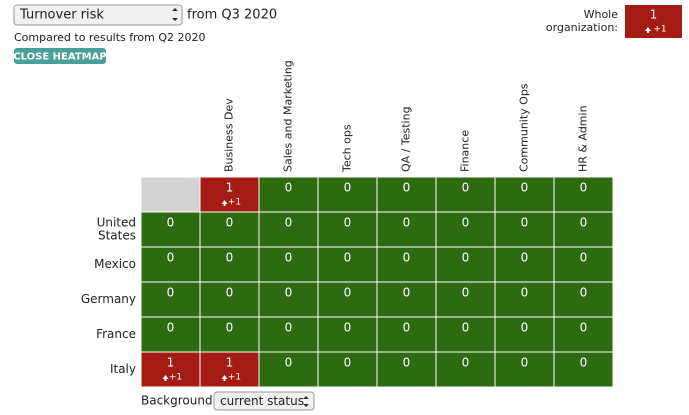 Image resolution: width=689 pixels, height=415 pixels. What do you see at coordinates (110, 37) in the screenshot?
I see `compared: Compared to results from Q2 2020` at bounding box center [110, 37].